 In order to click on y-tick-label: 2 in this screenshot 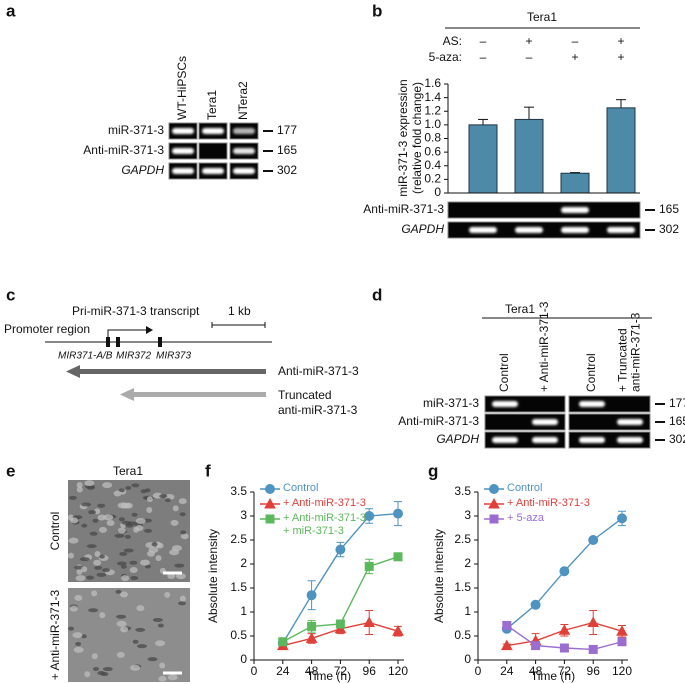, I will do `click(467, 563)`.